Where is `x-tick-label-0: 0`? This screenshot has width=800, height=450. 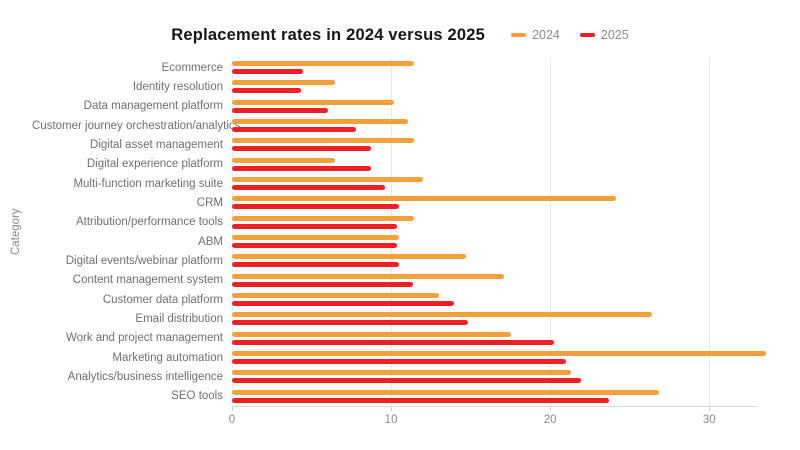 x-tick-label-0: 0 is located at coordinates (232, 420).